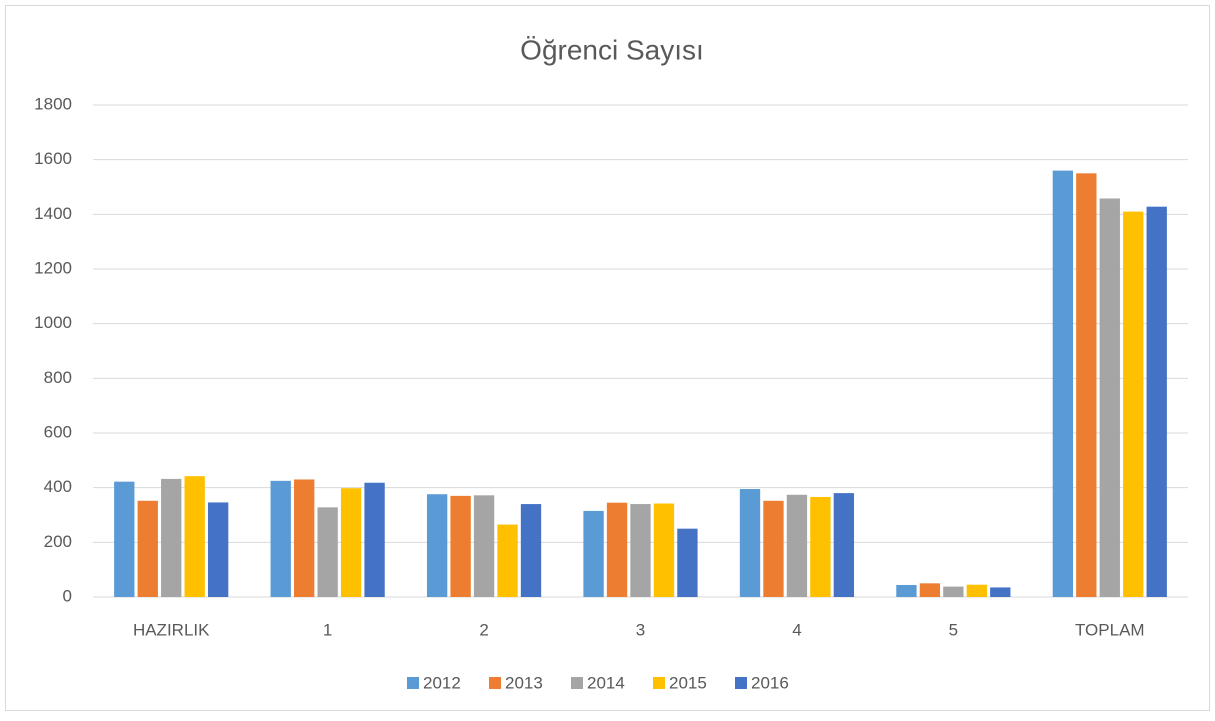 The height and width of the screenshot is (721, 1215). What do you see at coordinates (688, 682) in the screenshot?
I see `legend-label: 2015` at bounding box center [688, 682].